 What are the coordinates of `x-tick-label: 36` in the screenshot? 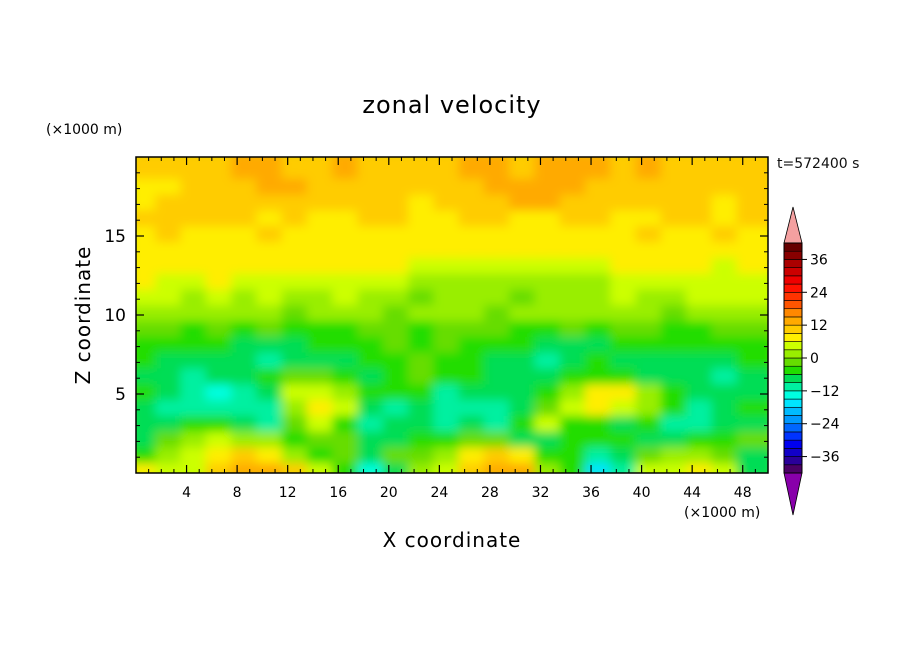 It's located at (591, 493).